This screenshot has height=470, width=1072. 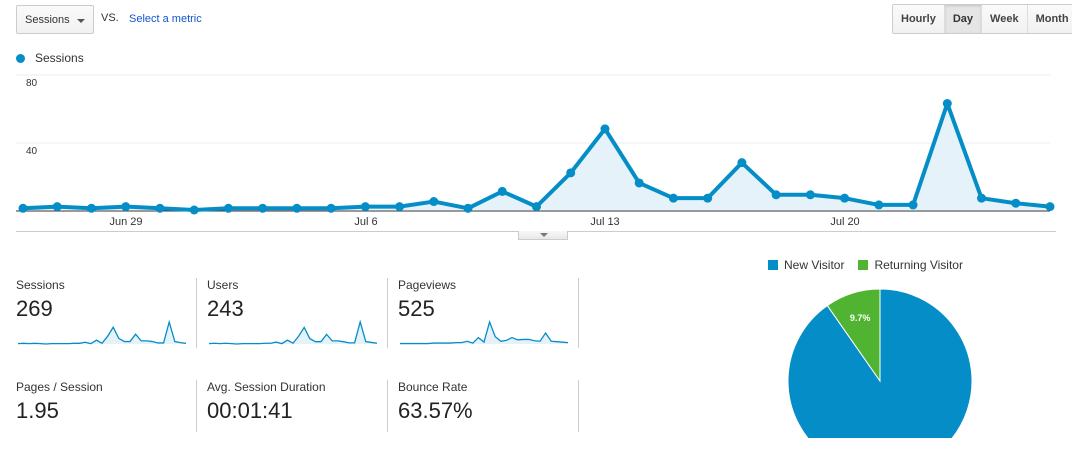 What do you see at coordinates (266, 387) in the screenshot?
I see `tile-label: Avg. Session Duration` at bounding box center [266, 387].